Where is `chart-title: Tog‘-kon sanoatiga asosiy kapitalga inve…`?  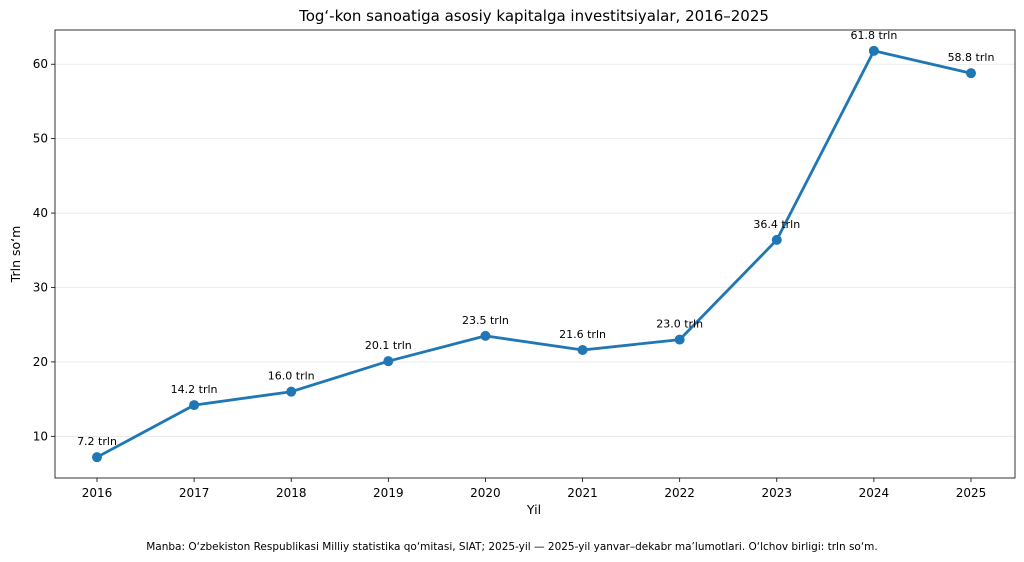 chart-title: Tog‘-kon sanoatiga asosiy kapitalga inve… is located at coordinates (533, 16).